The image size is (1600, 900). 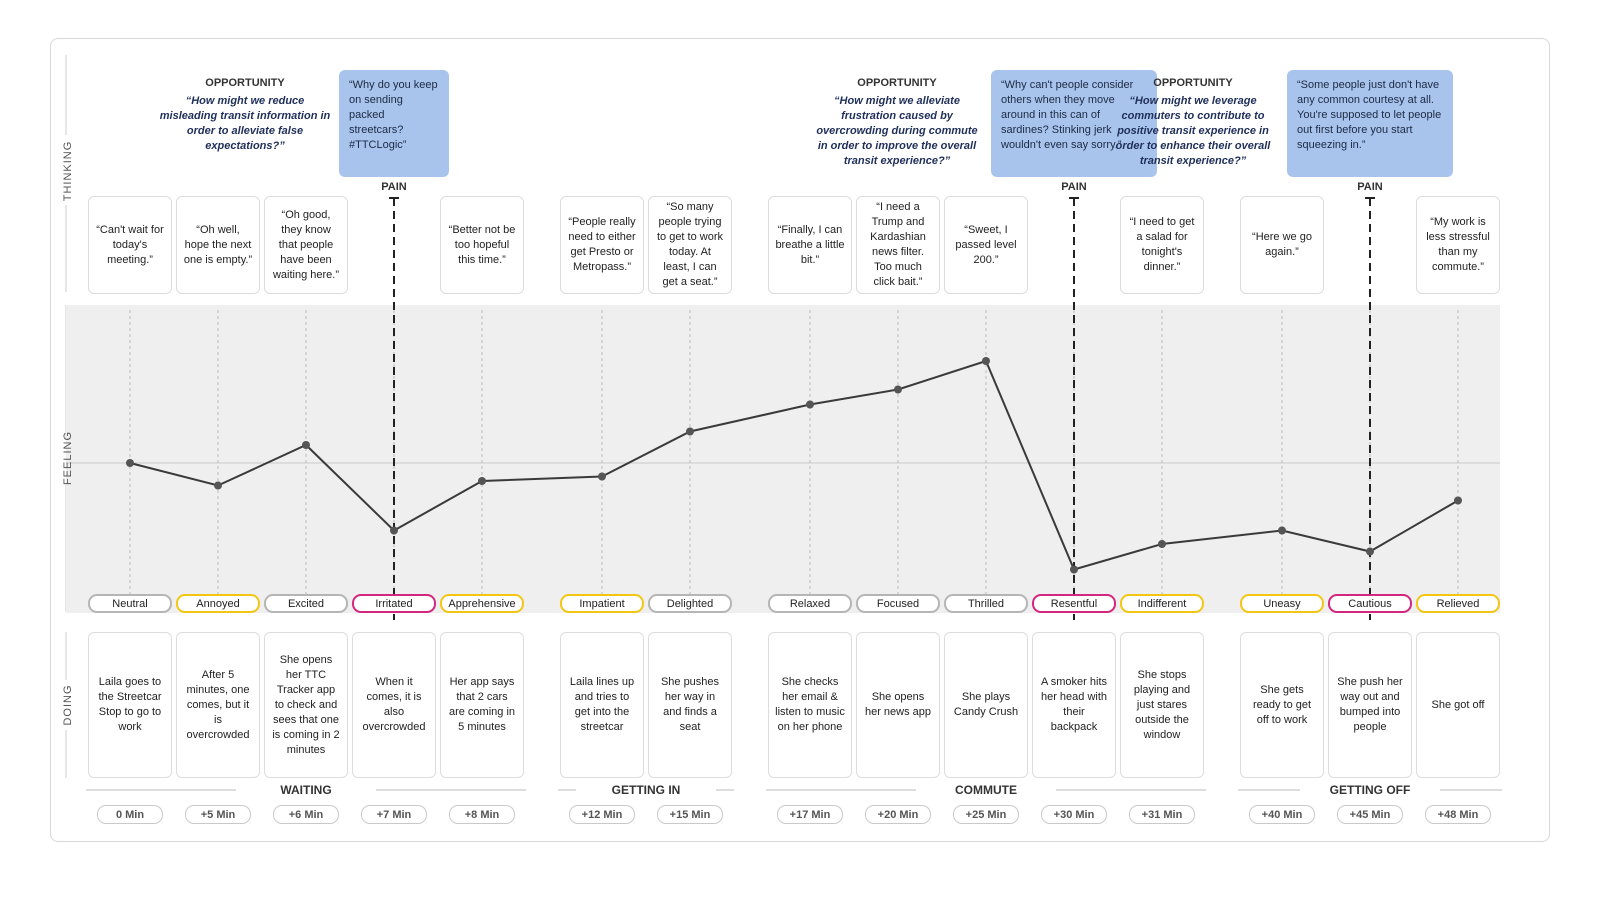 What do you see at coordinates (986, 814) in the screenshot?
I see `time-pill: +25 Min` at bounding box center [986, 814].